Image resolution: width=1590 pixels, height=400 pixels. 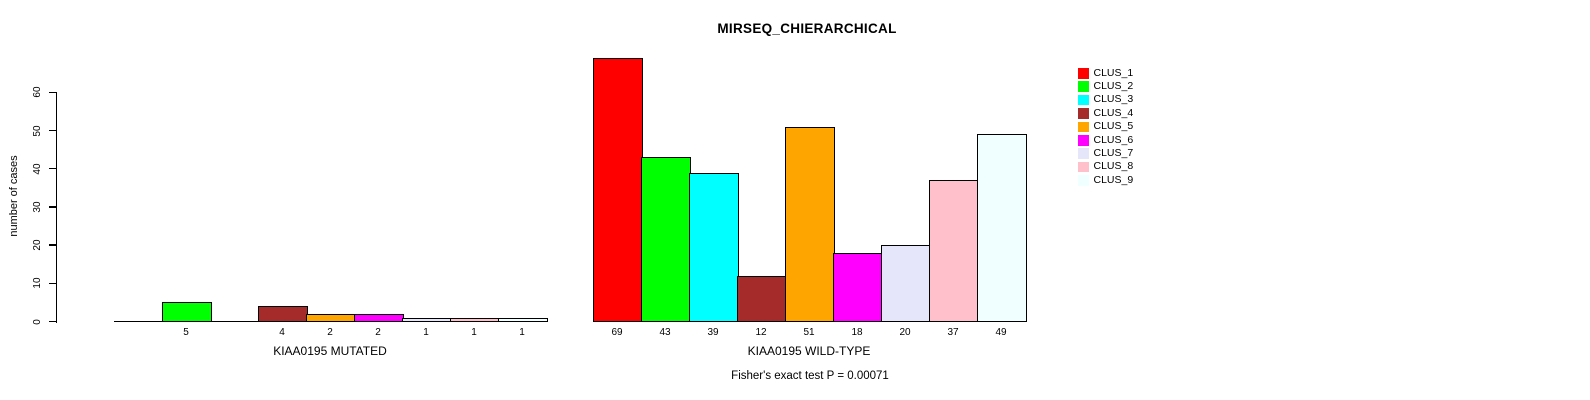 I want to click on y-tick-label: 50, so click(x=37, y=130).